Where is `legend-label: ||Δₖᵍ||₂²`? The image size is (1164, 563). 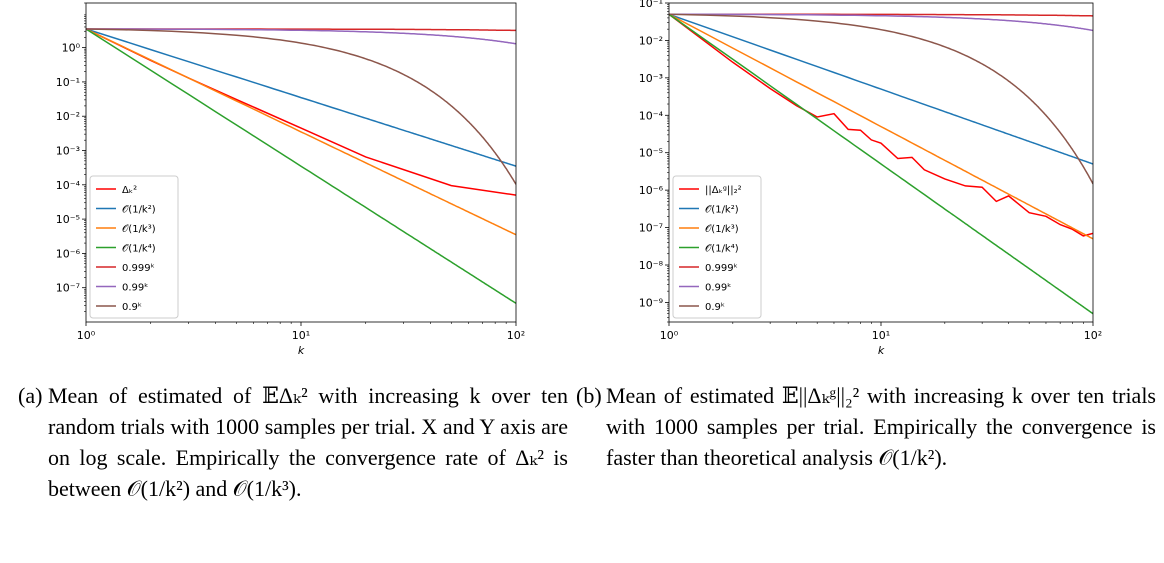
legend-label: ||Δₖᵍ||₂² is located at coordinates (723, 190).